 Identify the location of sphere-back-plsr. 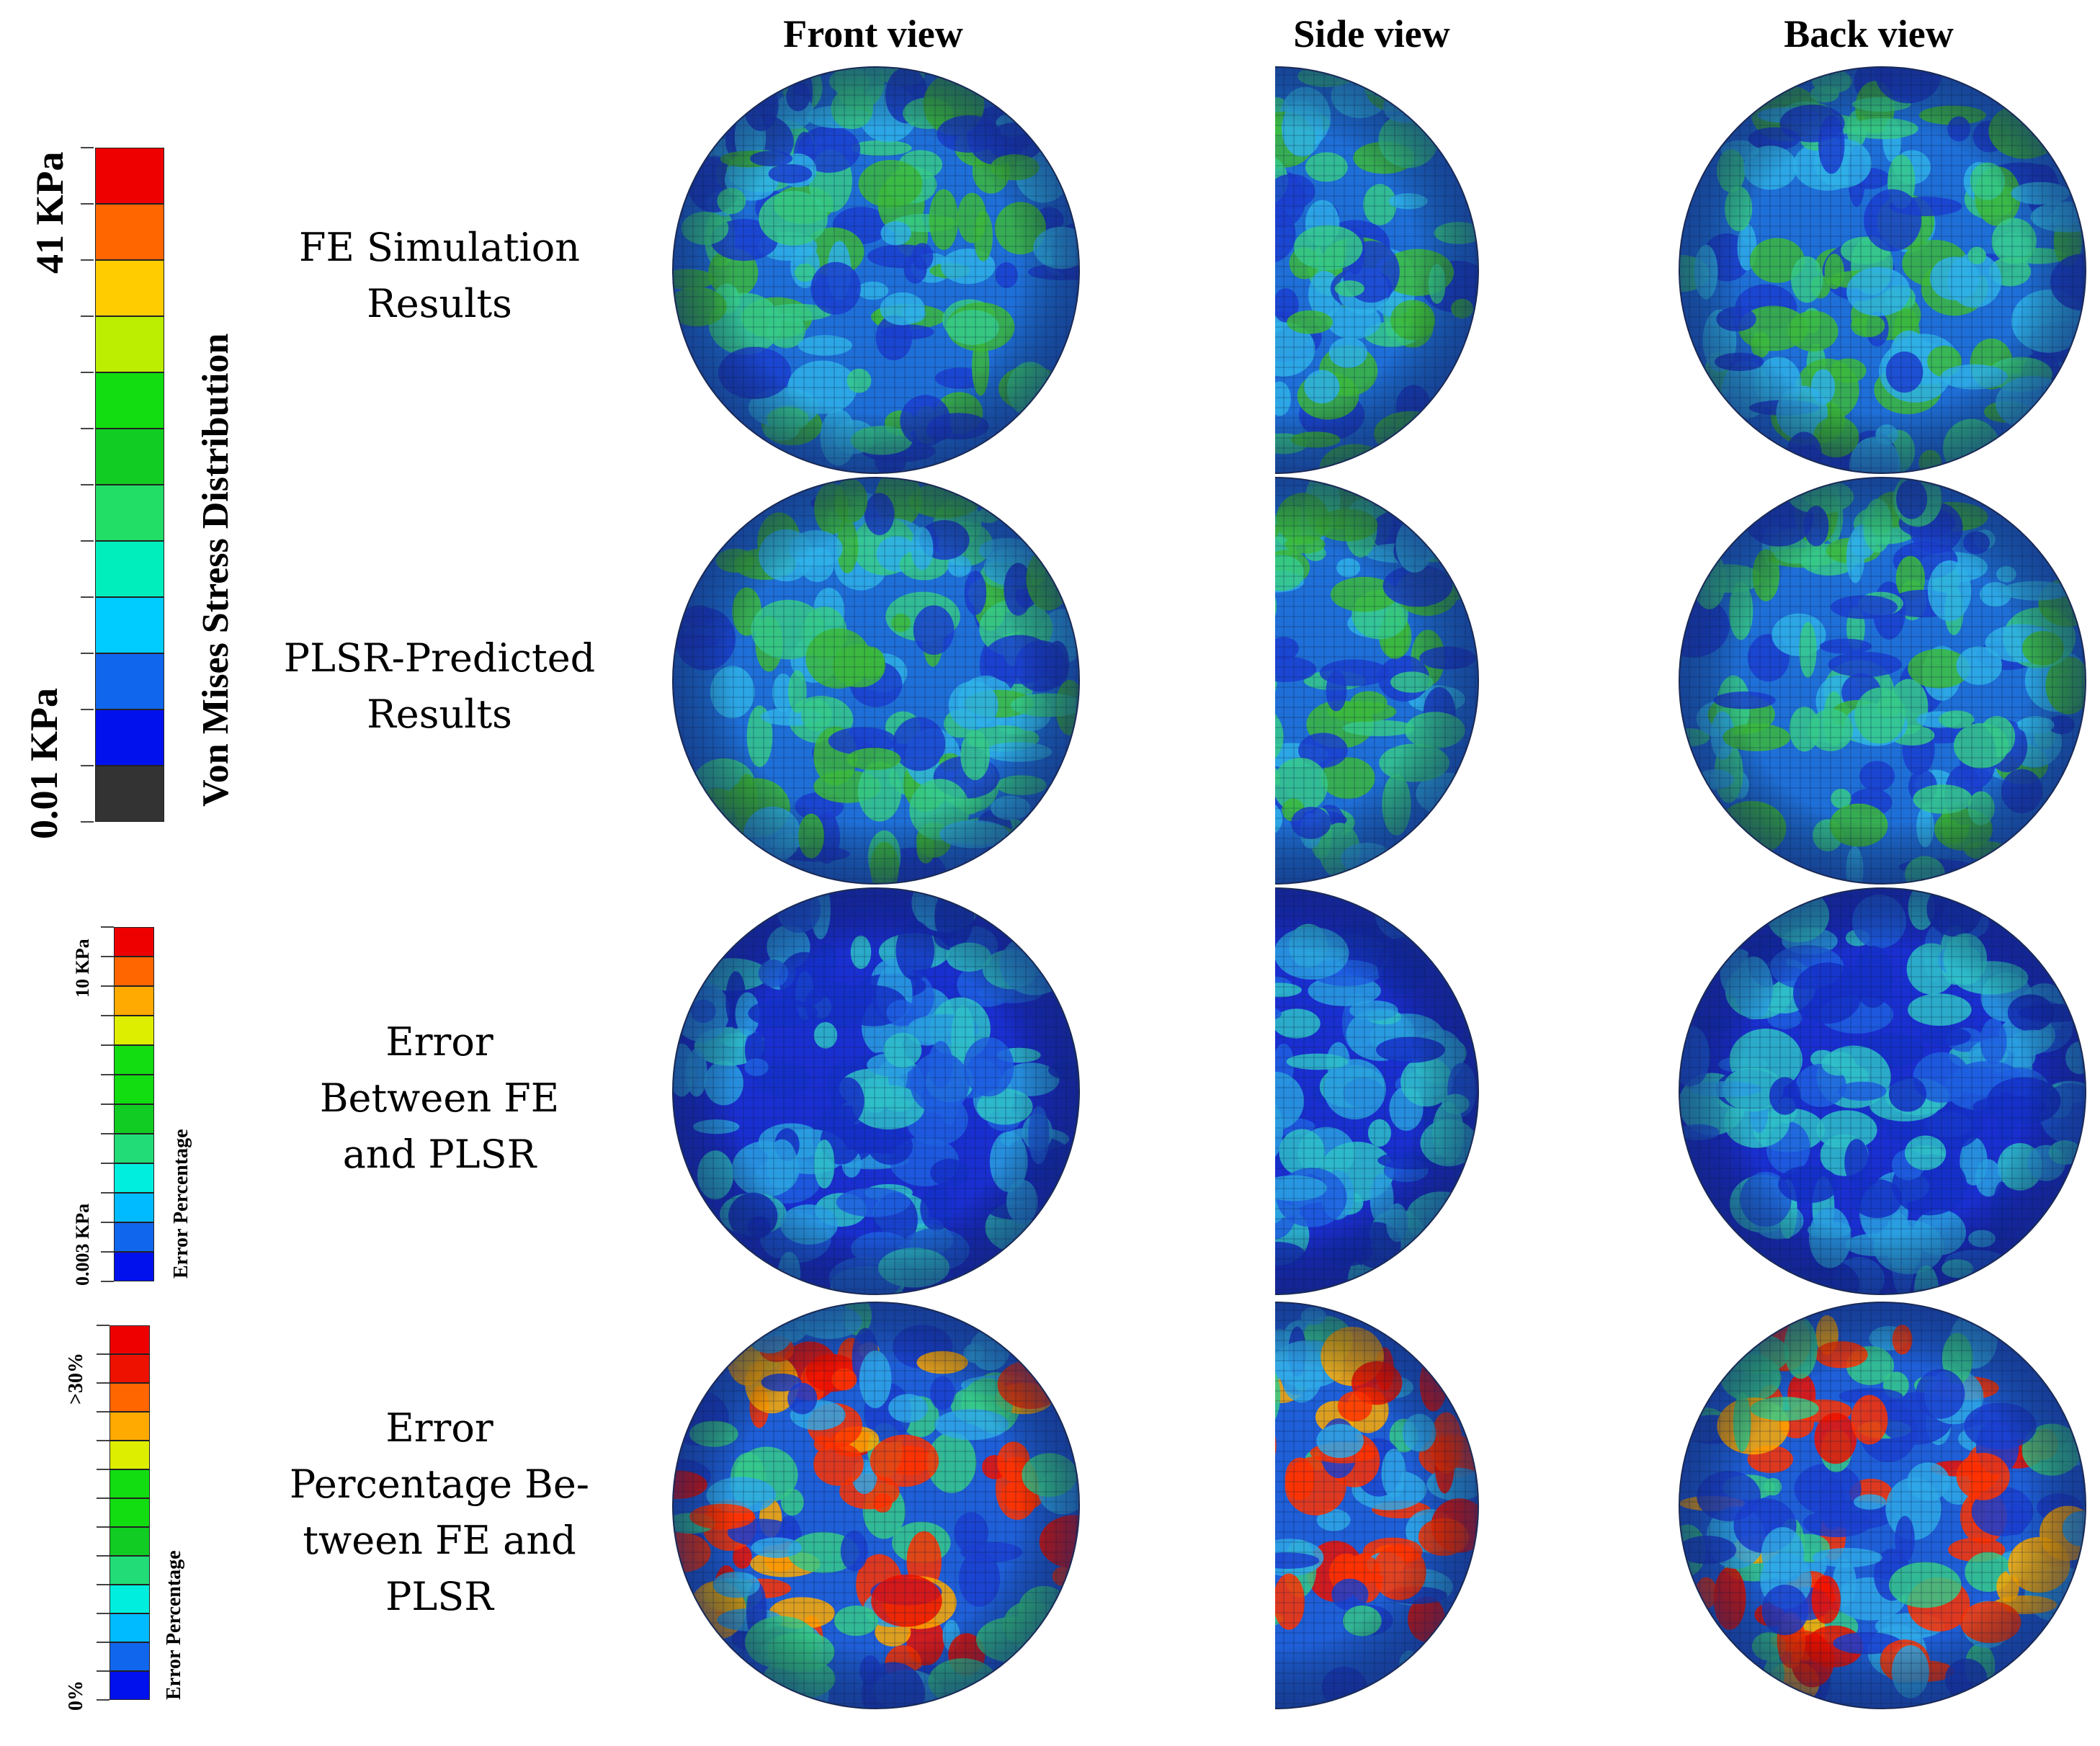
(1882, 681).